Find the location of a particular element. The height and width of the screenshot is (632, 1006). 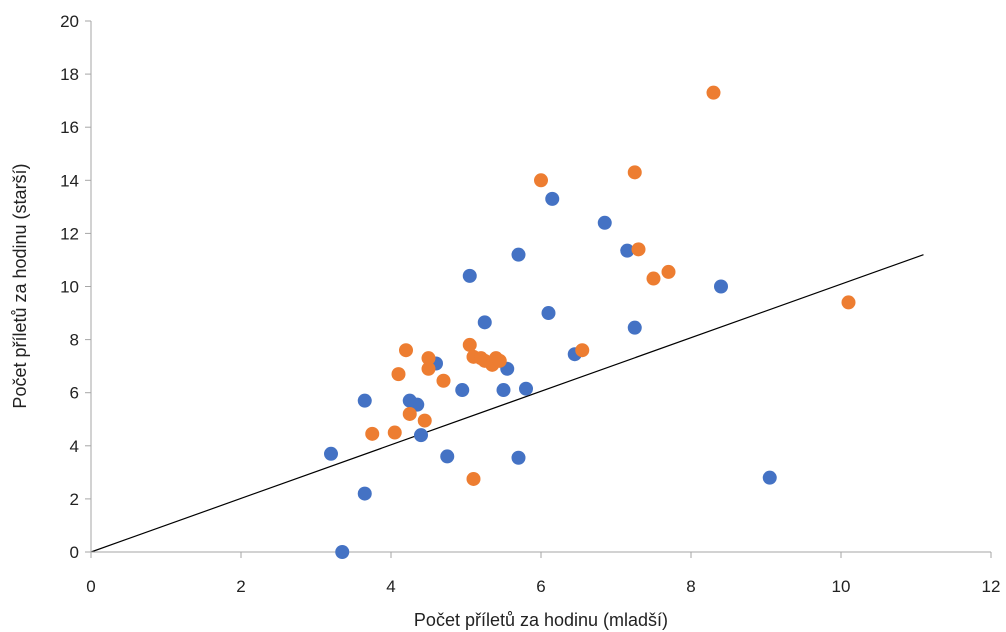

y-tick-label: 4 is located at coordinates (74, 446).